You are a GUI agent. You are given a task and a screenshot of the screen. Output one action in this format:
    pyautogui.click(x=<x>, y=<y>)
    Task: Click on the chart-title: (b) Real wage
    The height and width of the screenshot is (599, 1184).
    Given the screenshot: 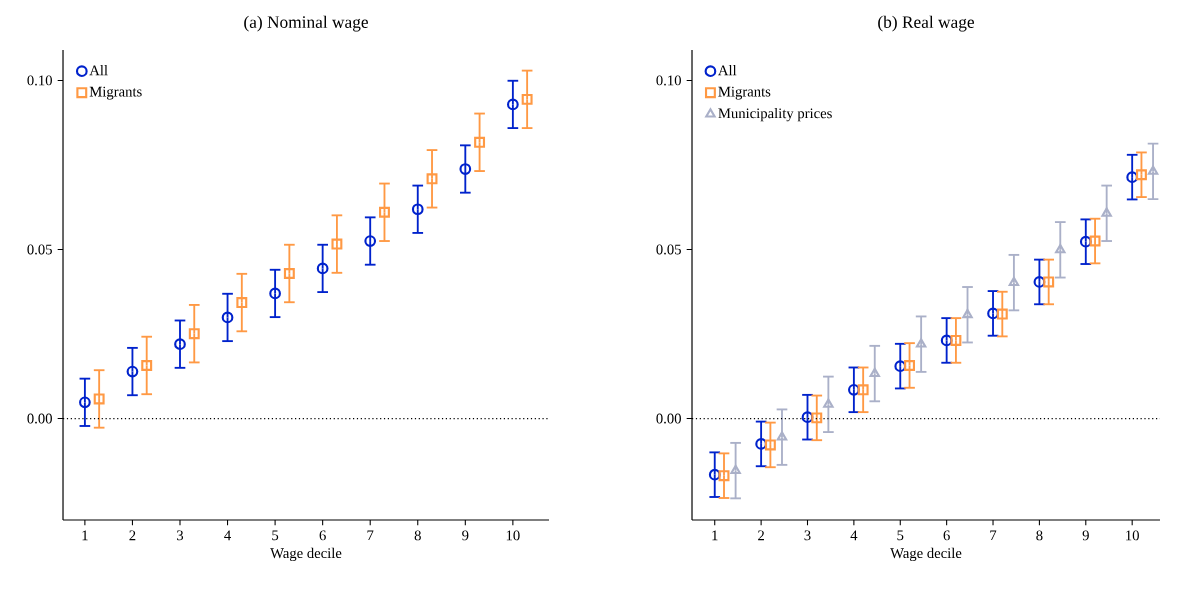 What is the action you would take?
    pyautogui.click(x=926, y=23)
    